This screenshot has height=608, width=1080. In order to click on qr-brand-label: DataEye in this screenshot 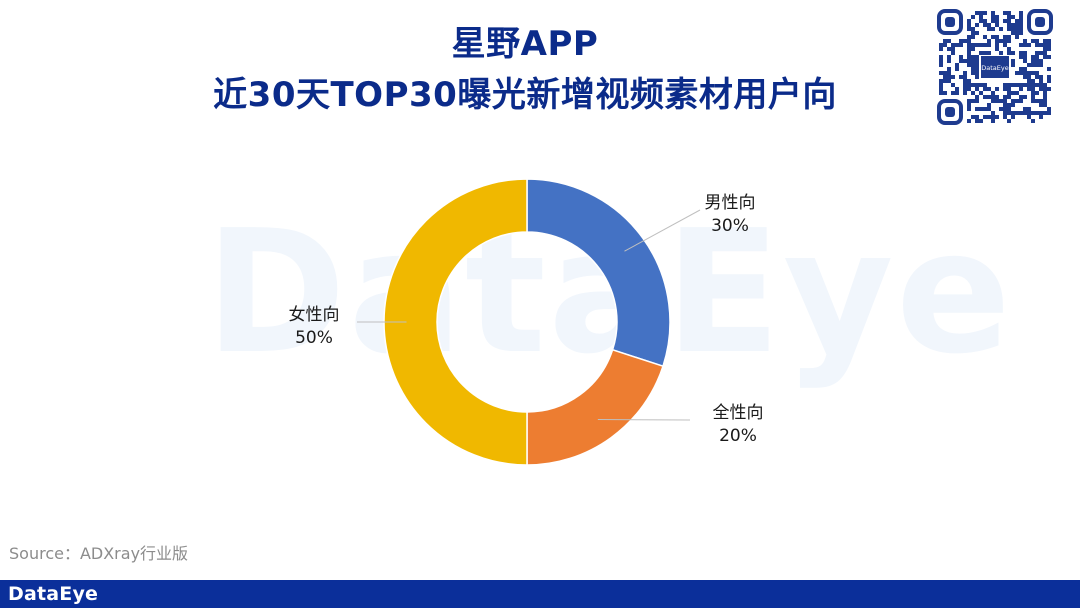, I will do `click(994, 68)`.